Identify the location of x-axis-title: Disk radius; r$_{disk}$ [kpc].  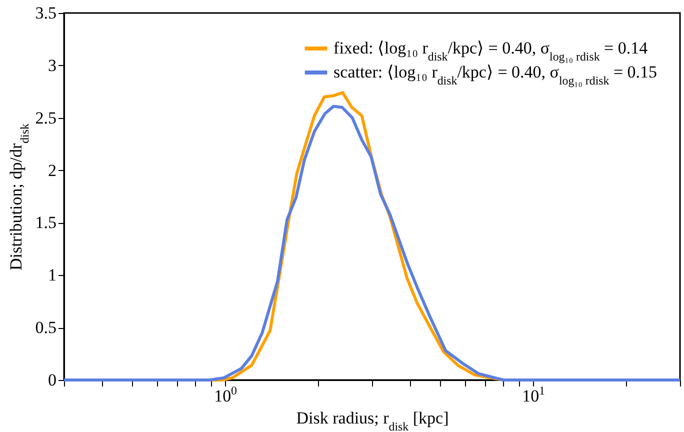
(372, 420).